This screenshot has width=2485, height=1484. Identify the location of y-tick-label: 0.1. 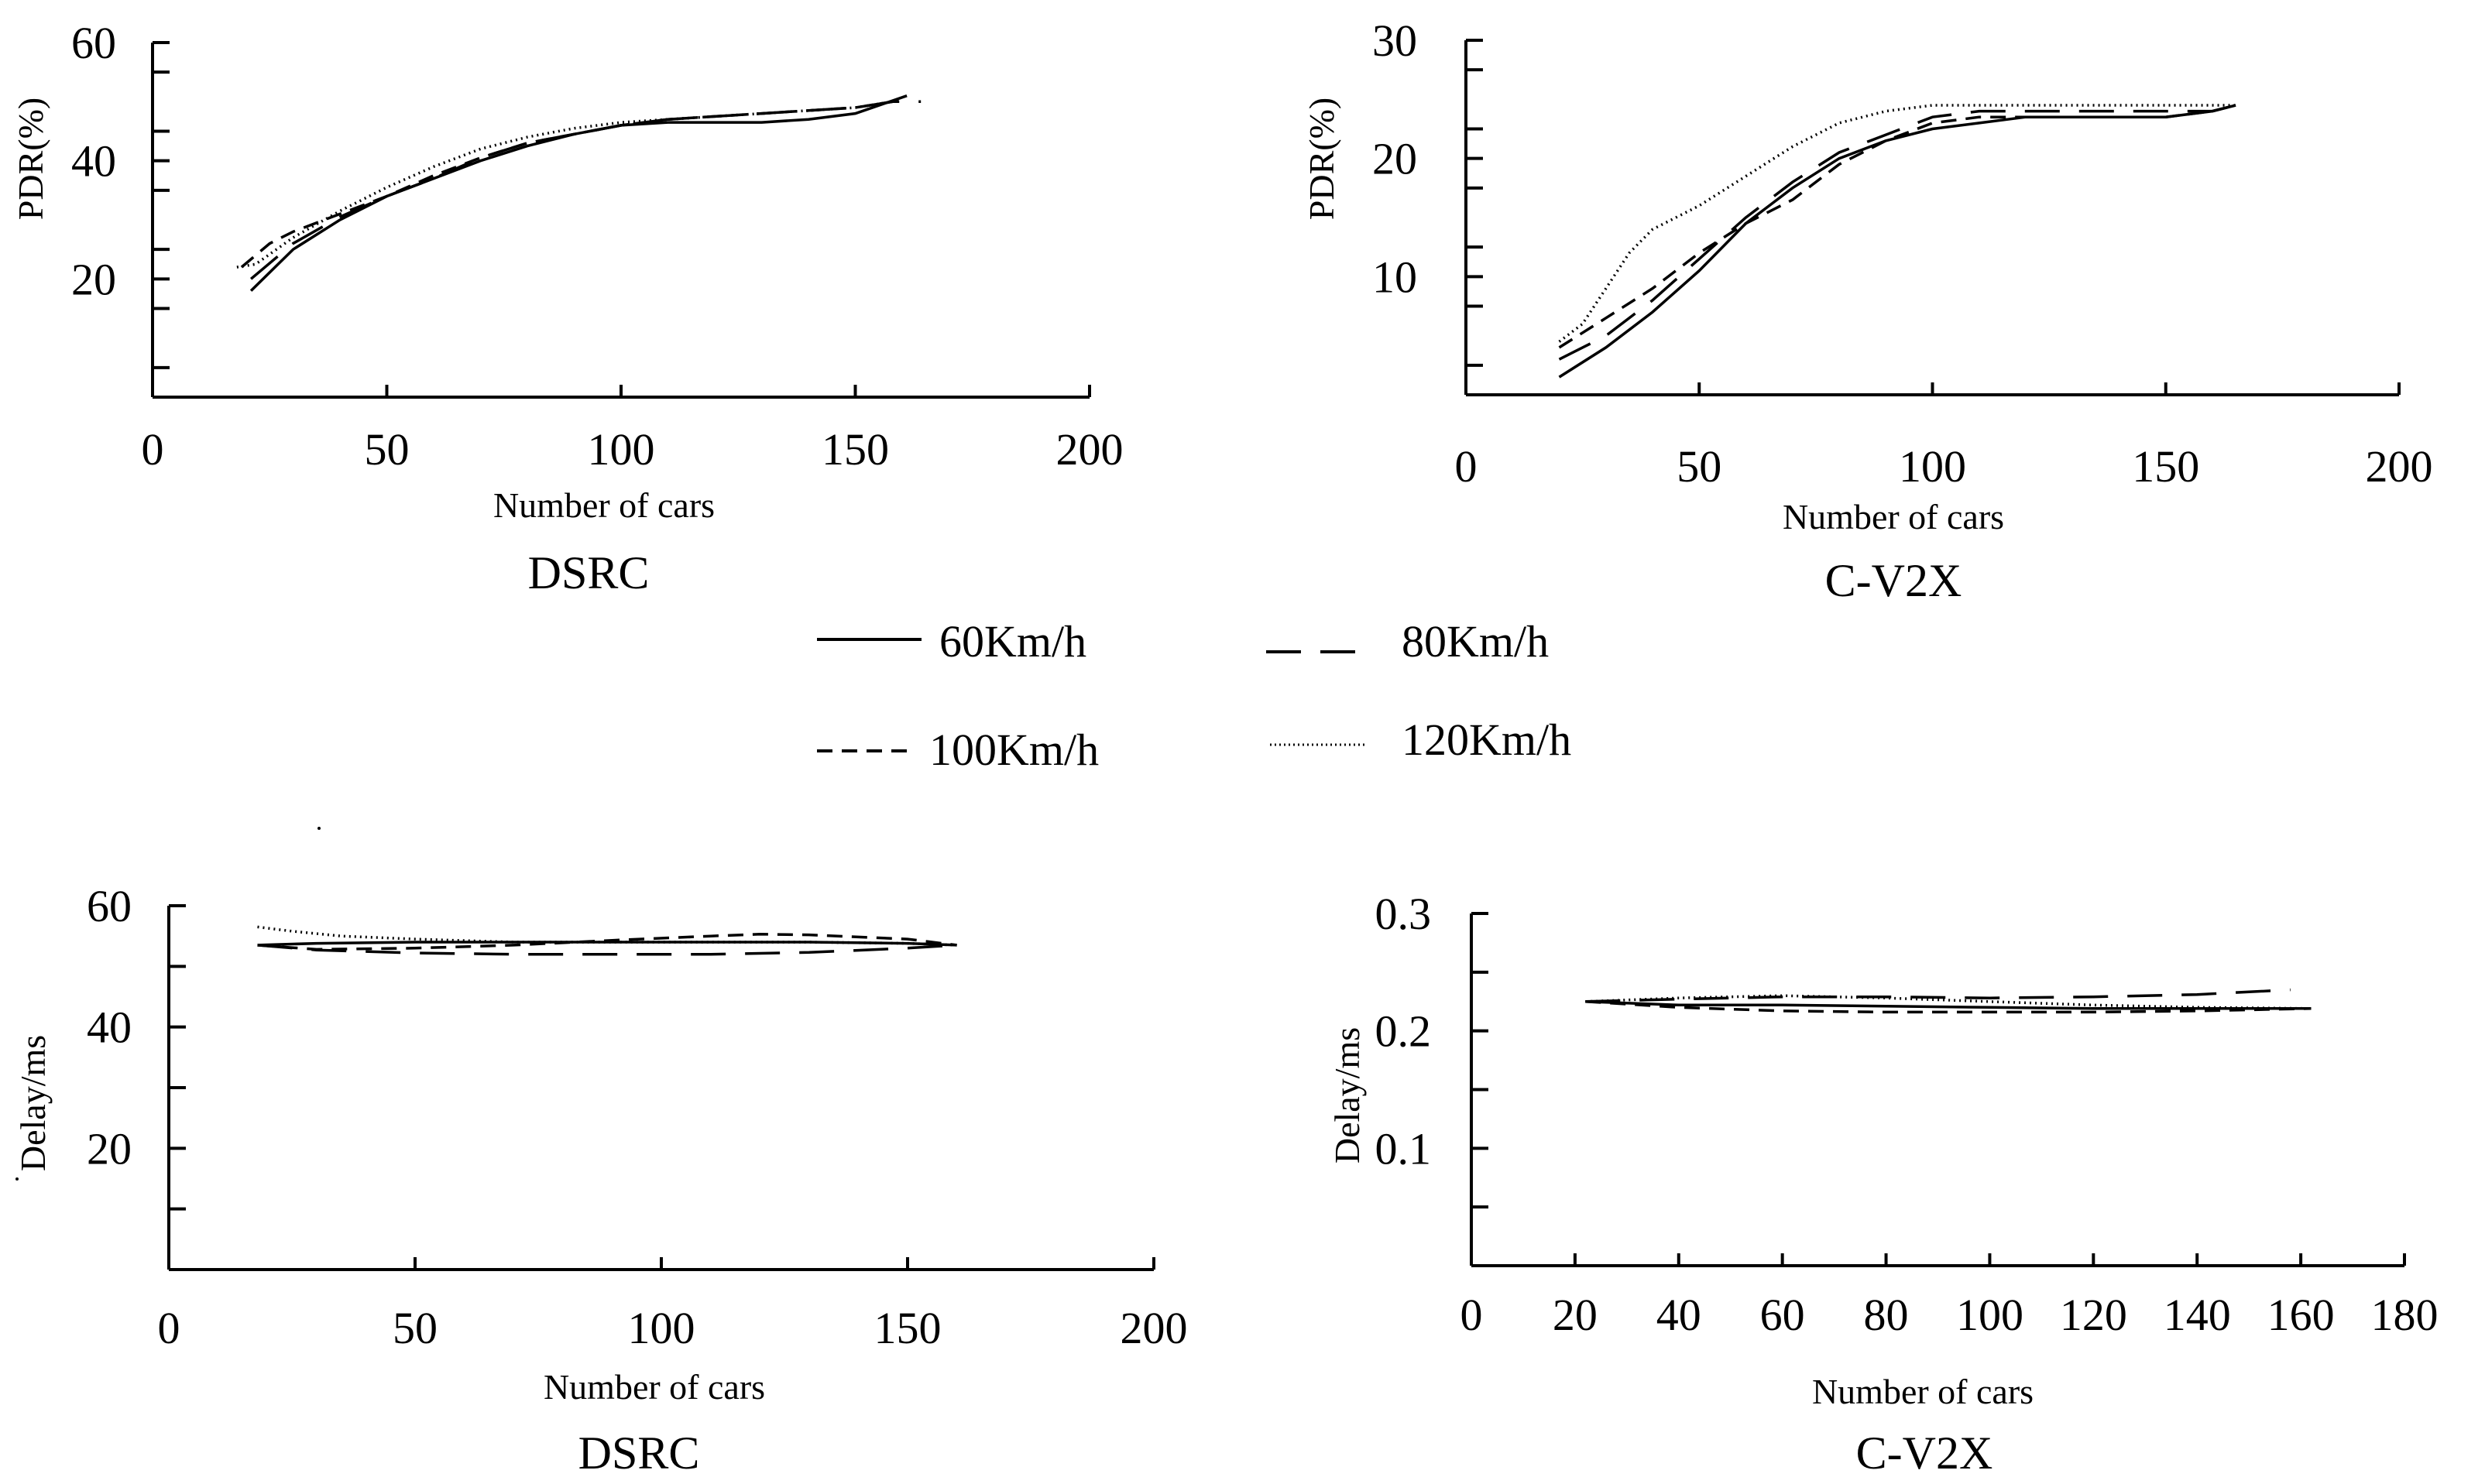
(1403, 1148).